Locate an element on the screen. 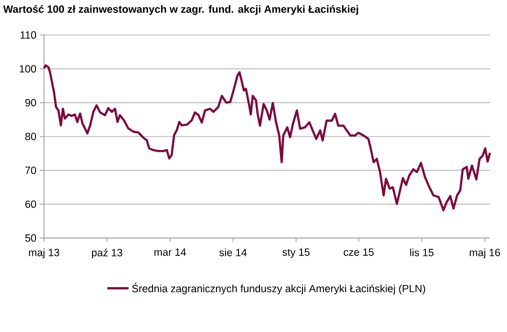  x-tick-label: paź 13 is located at coordinates (107, 253).